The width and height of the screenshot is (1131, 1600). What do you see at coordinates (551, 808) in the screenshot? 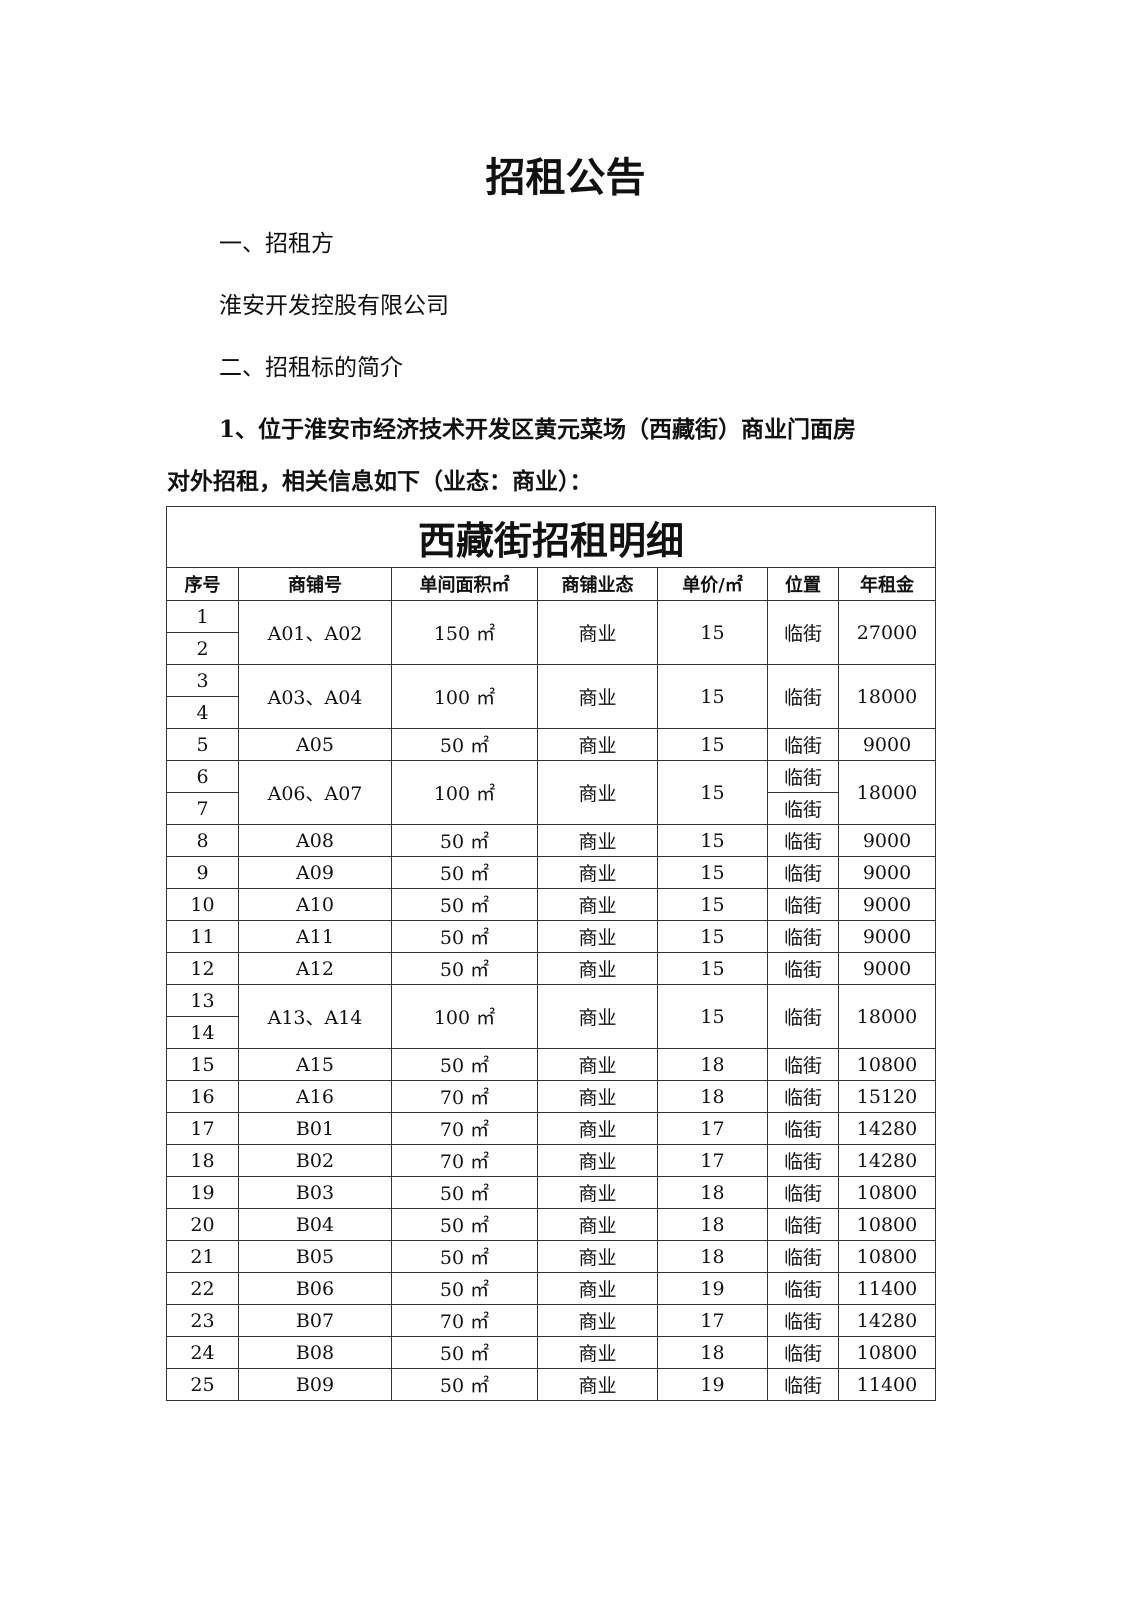
I see `table-row: 7 临街` at bounding box center [551, 808].